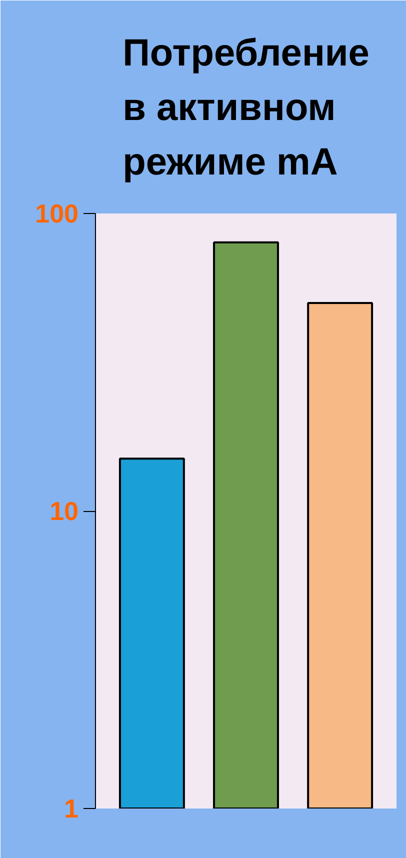  Describe the element at coordinates (64, 511) in the screenshot. I see `y-tick-label: 10` at that location.